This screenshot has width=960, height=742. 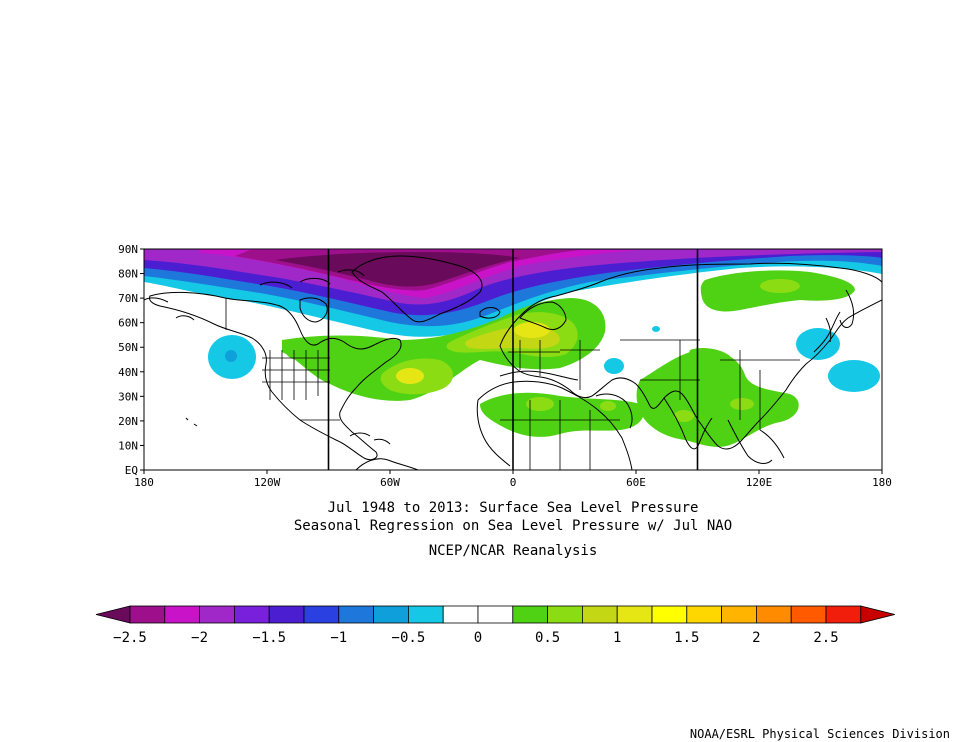 What do you see at coordinates (417, 289) in the screenshot?
I see `greenland-coastline` at bounding box center [417, 289].